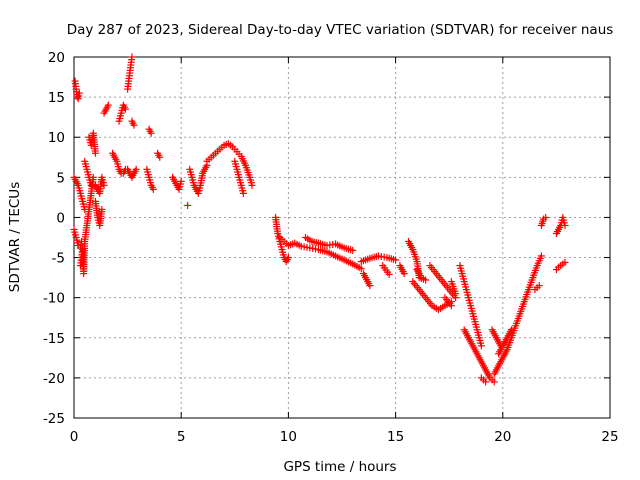 This screenshot has height=480, width=640. Describe the element at coordinates (181, 437) in the screenshot. I see `x-tick-label: 5` at that location.